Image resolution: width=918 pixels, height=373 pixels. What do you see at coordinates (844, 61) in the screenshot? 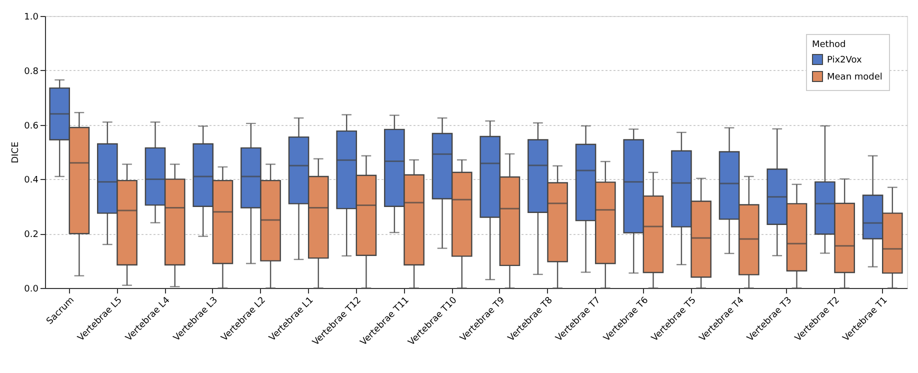
I see `legend-label: Pix2Vox` at bounding box center [844, 61].